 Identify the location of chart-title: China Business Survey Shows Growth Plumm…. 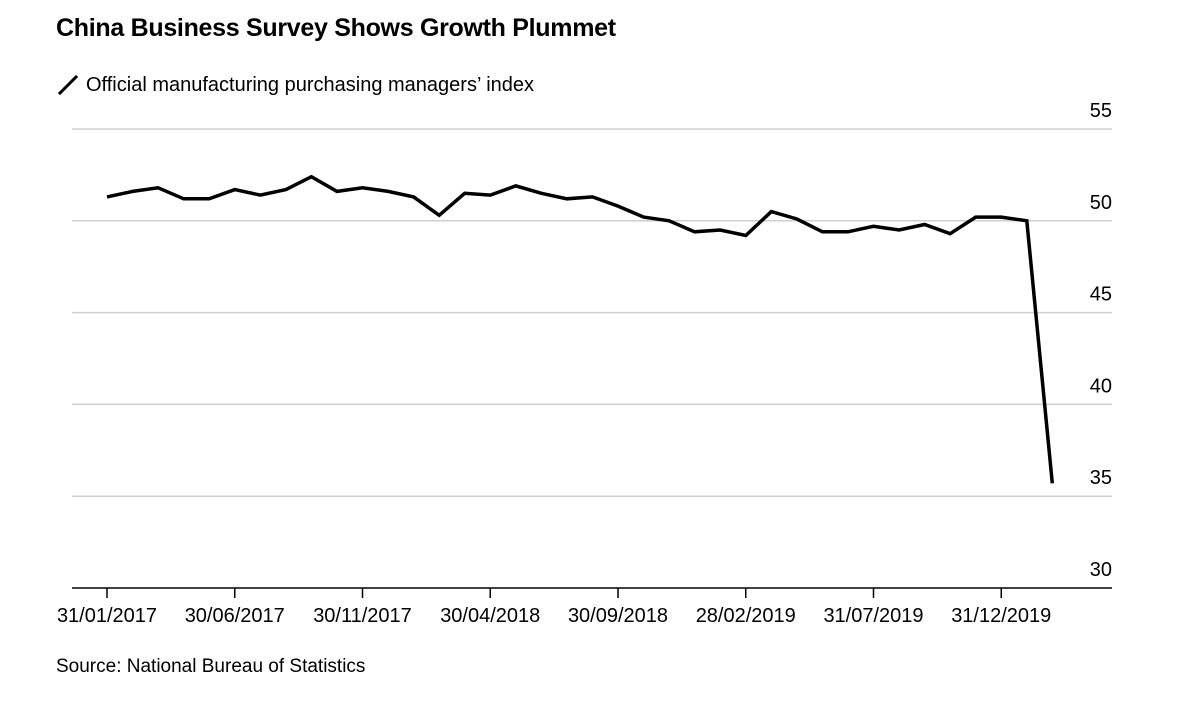
(336, 28).